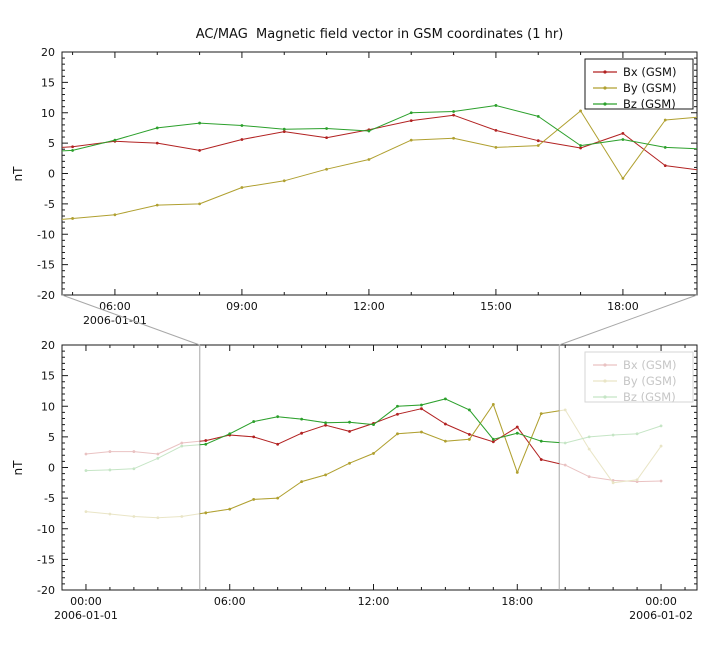 The height and width of the screenshot is (656, 724). I want to click on y-tick-label: 15, so click(48, 82).